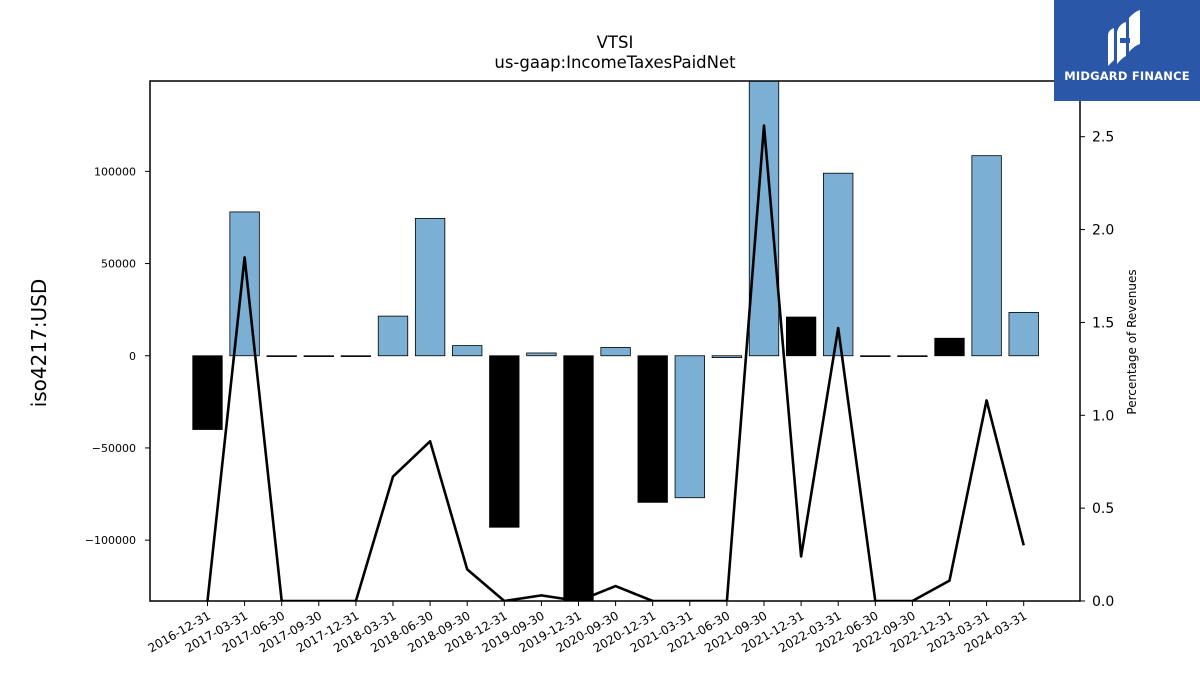 The height and width of the screenshot is (675, 1200). What do you see at coordinates (1103, 231) in the screenshot?
I see `y2-tick-label: 2.0` at bounding box center [1103, 231].